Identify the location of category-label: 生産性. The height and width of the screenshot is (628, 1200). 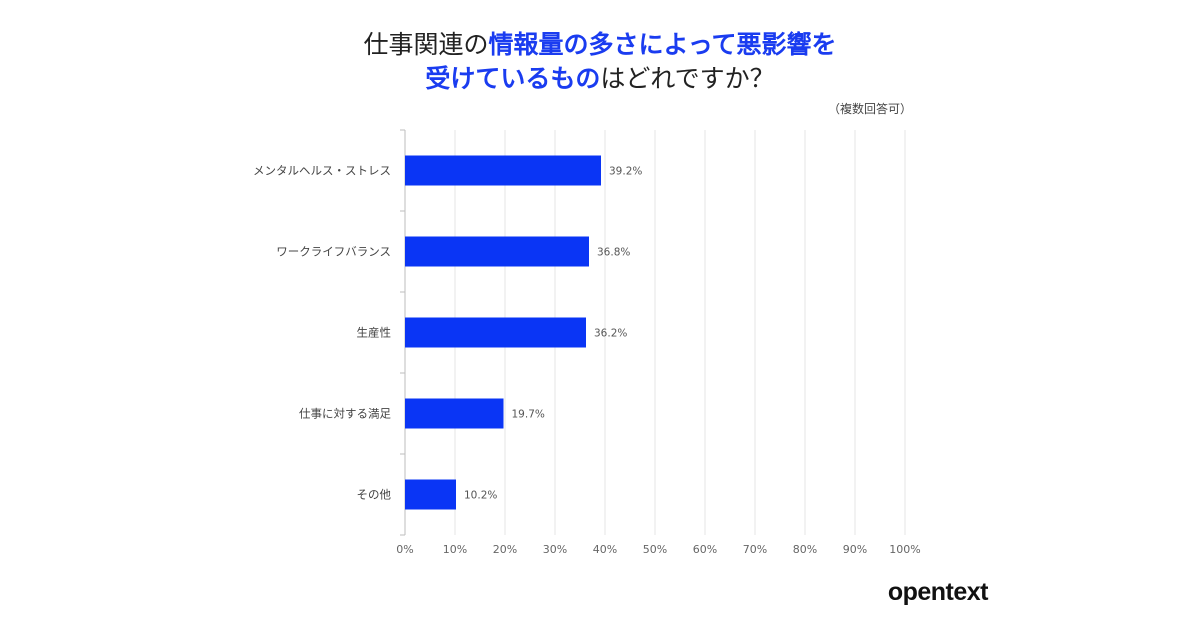
(374, 333).